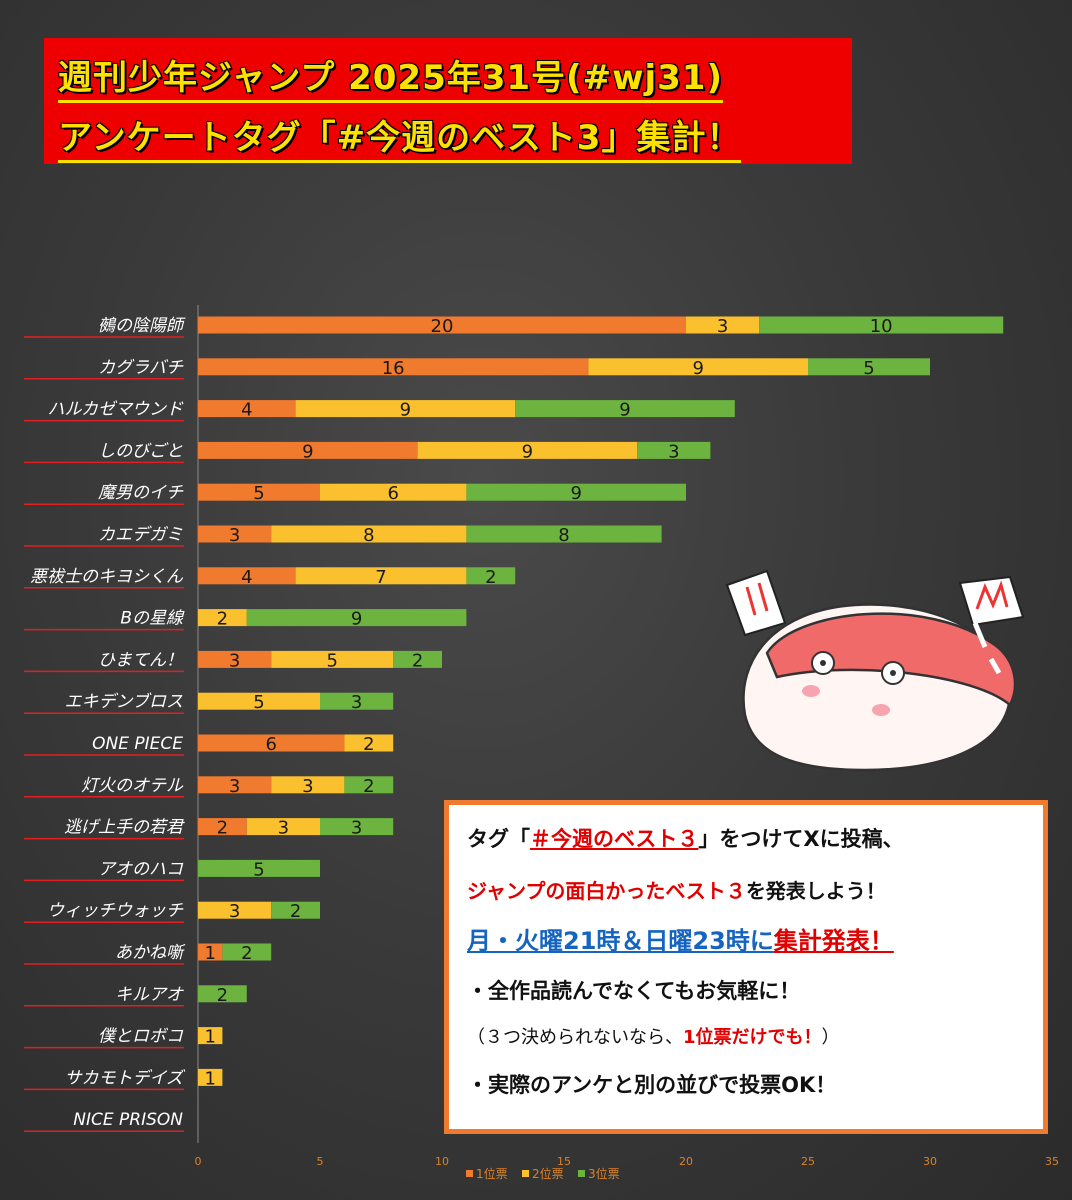  I want to click on info-announce-highlight: ジャンプの面白かったベスト３, so click(606, 891).